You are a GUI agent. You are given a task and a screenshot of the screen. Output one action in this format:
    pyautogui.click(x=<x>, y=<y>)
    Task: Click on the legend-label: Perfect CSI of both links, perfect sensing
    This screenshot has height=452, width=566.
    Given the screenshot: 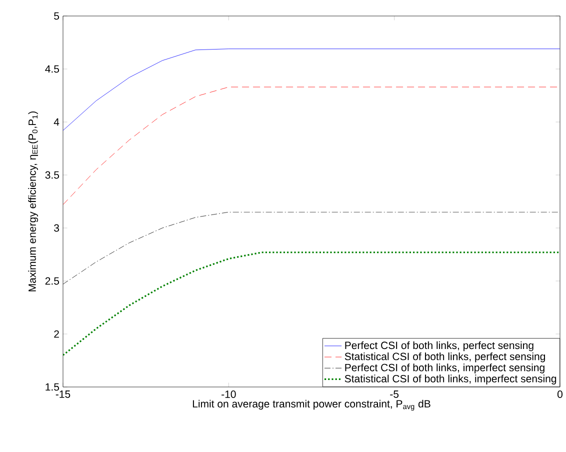 What is the action you would take?
    pyautogui.click(x=439, y=346)
    